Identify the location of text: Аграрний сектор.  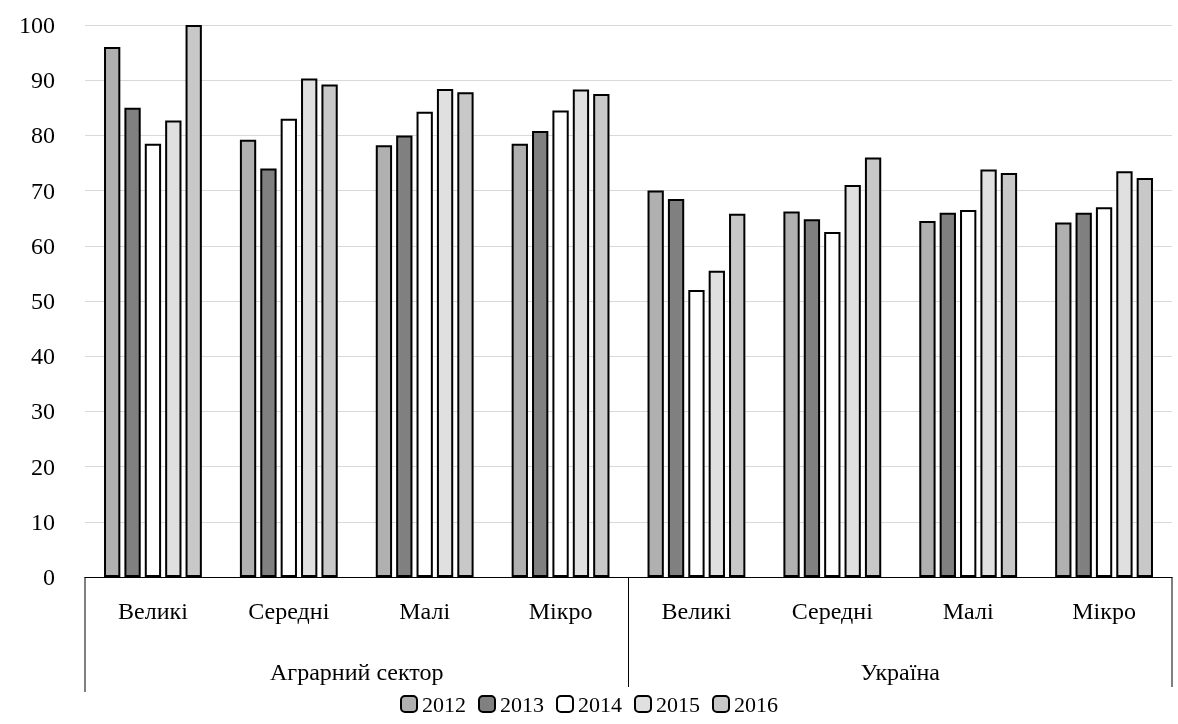
(357, 672).